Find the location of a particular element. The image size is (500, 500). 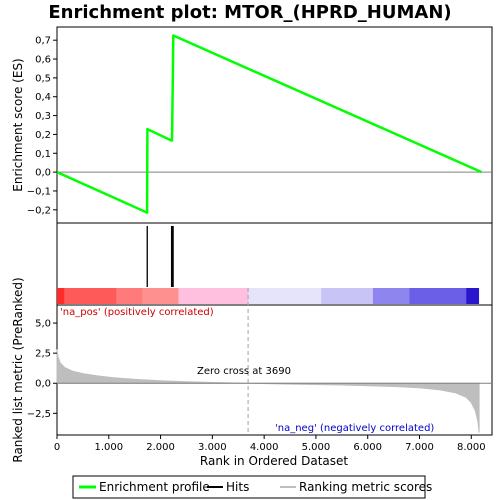

x-tick-label: 3.000 is located at coordinates (212, 447).